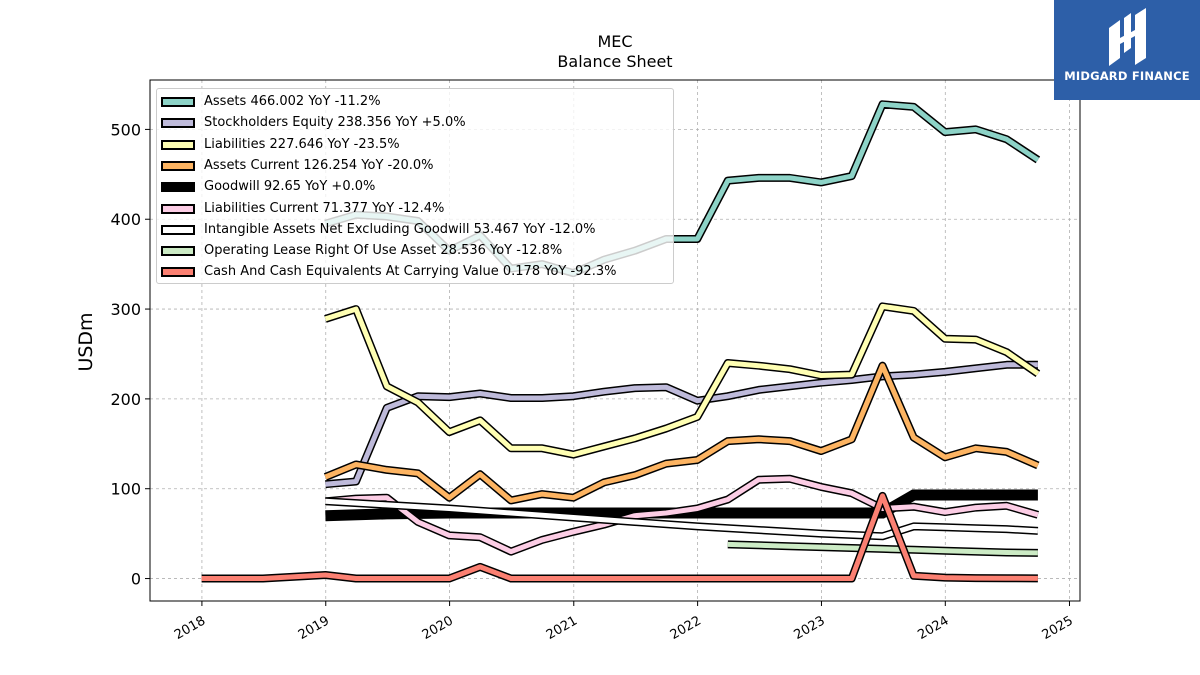 This screenshot has width=1200, height=675. Describe the element at coordinates (302, 144) in the screenshot. I see `legend-label: Liabilities 227.646 YoY -23.5%` at that location.